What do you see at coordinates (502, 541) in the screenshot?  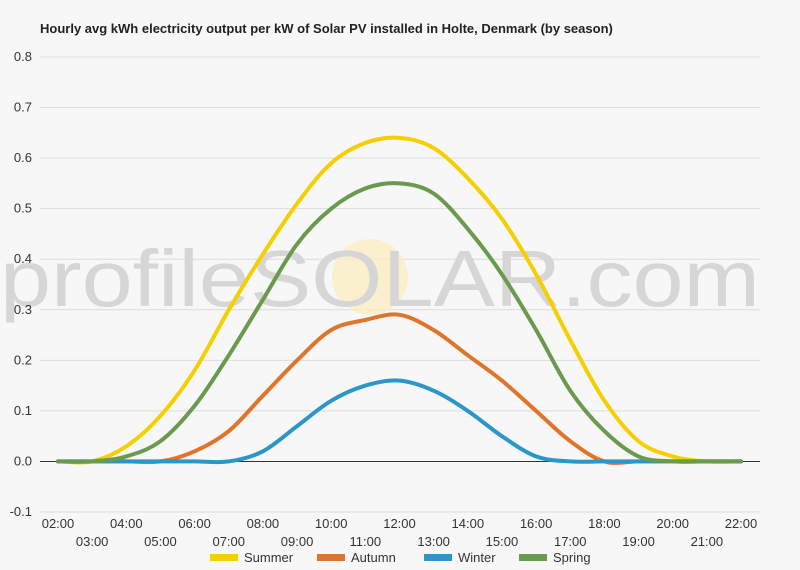 I see `x-tick-label: 15:00` at bounding box center [502, 541].